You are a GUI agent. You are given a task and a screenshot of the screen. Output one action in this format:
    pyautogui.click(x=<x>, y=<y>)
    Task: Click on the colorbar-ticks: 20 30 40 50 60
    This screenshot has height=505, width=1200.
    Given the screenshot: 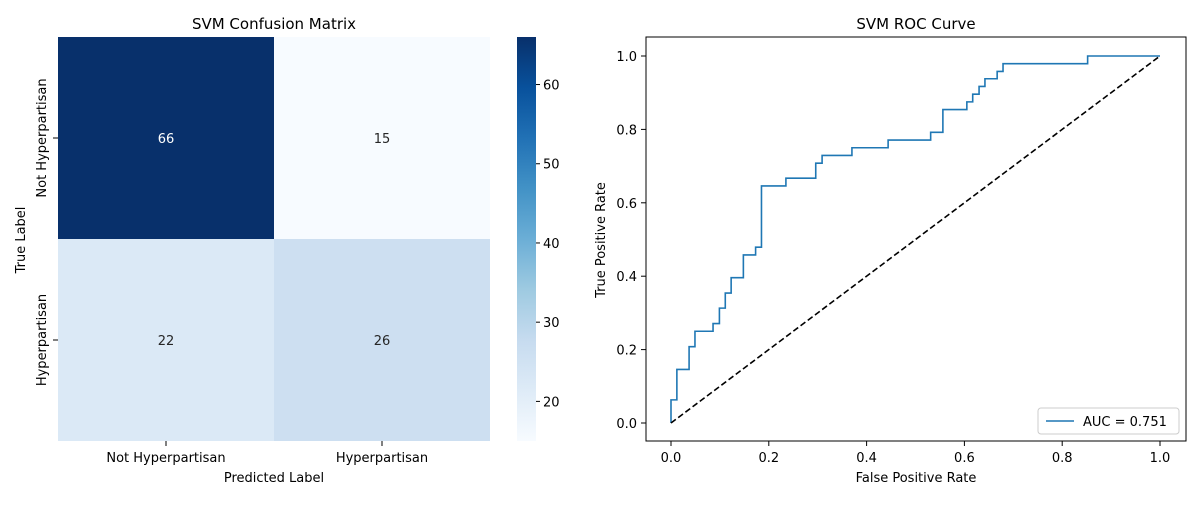 What is the action you would take?
    pyautogui.click(x=548, y=244)
    